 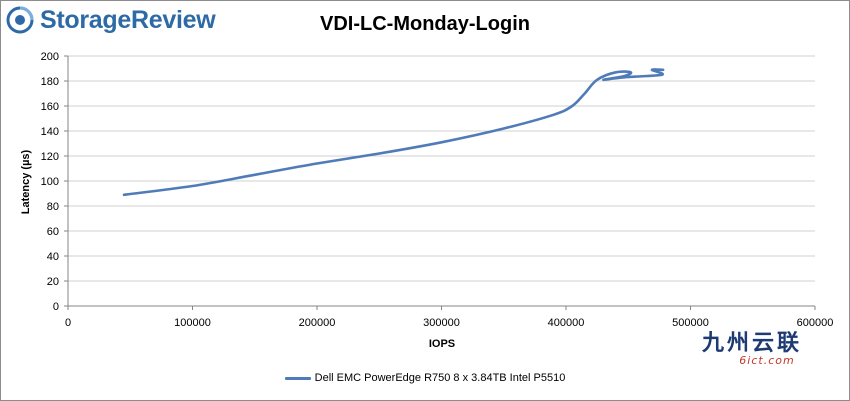 I want to click on y-tick-label: 60, so click(x=53, y=232).